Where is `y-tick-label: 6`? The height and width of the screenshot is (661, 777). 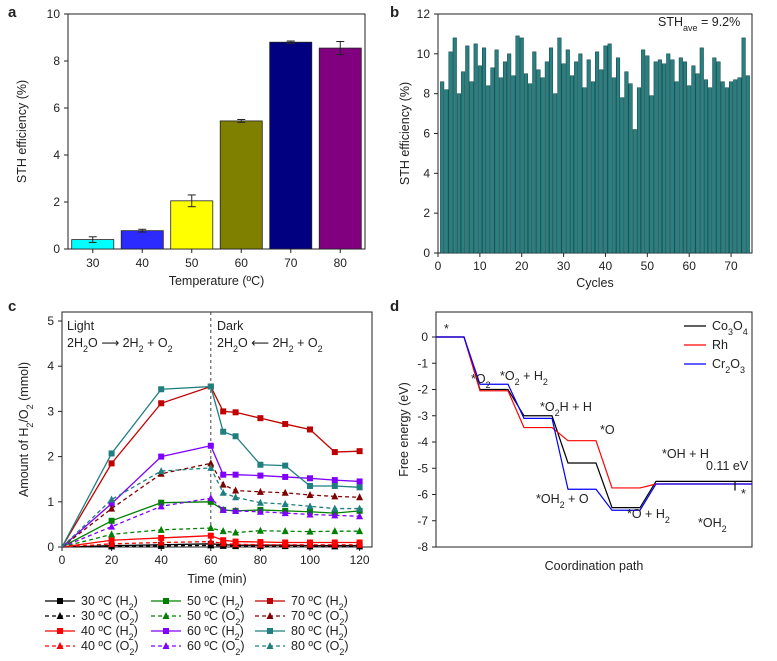 y-tick-label: 6 is located at coordinates (56, 108).